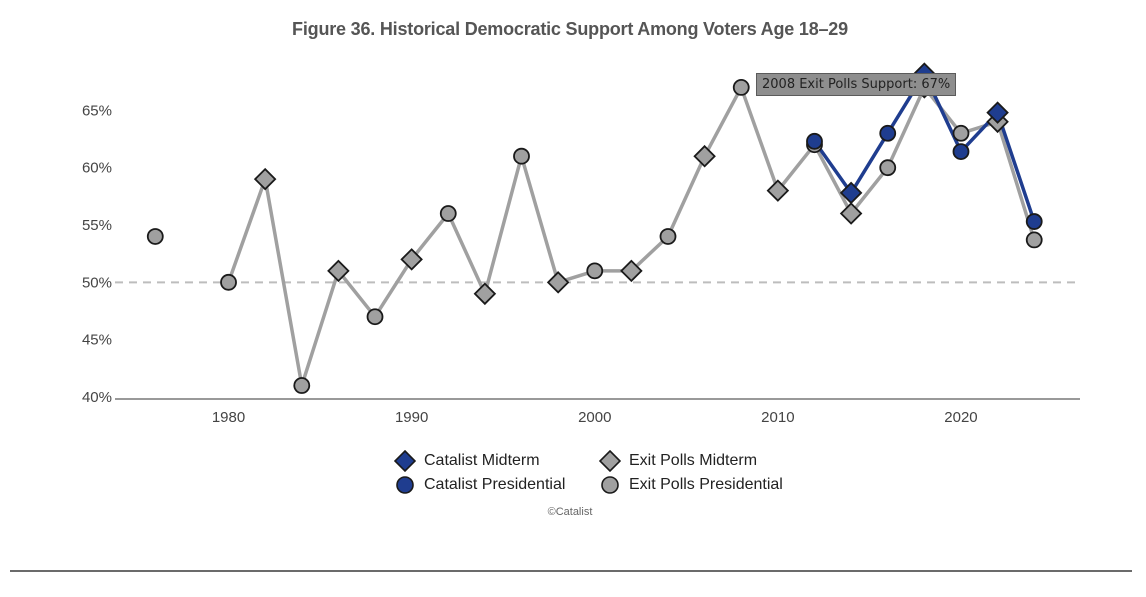 The height and width of the screenshot is (597, 1146). Describe the element at coordinates (594, 417) in the screenshot. I see `x-tick-label: 2000` at that location.